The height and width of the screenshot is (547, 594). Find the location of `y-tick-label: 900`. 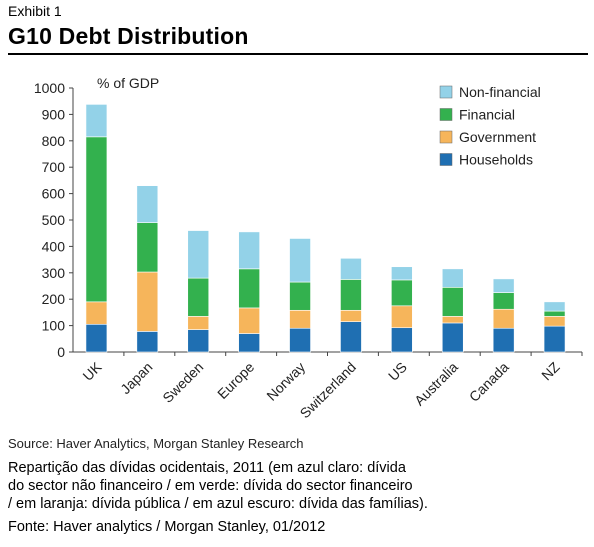

y-tick-label: 900 is located at coordinates (54, 114).